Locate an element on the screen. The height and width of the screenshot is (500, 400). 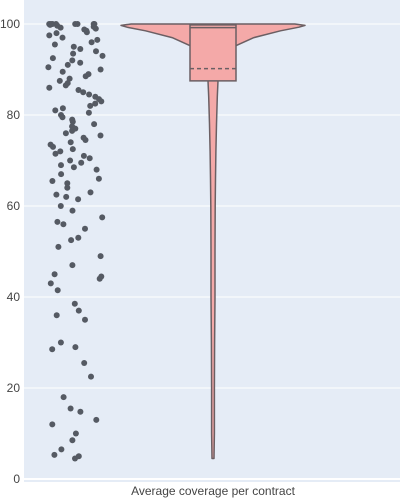
box-iqr is located at coordinates (213, 53).